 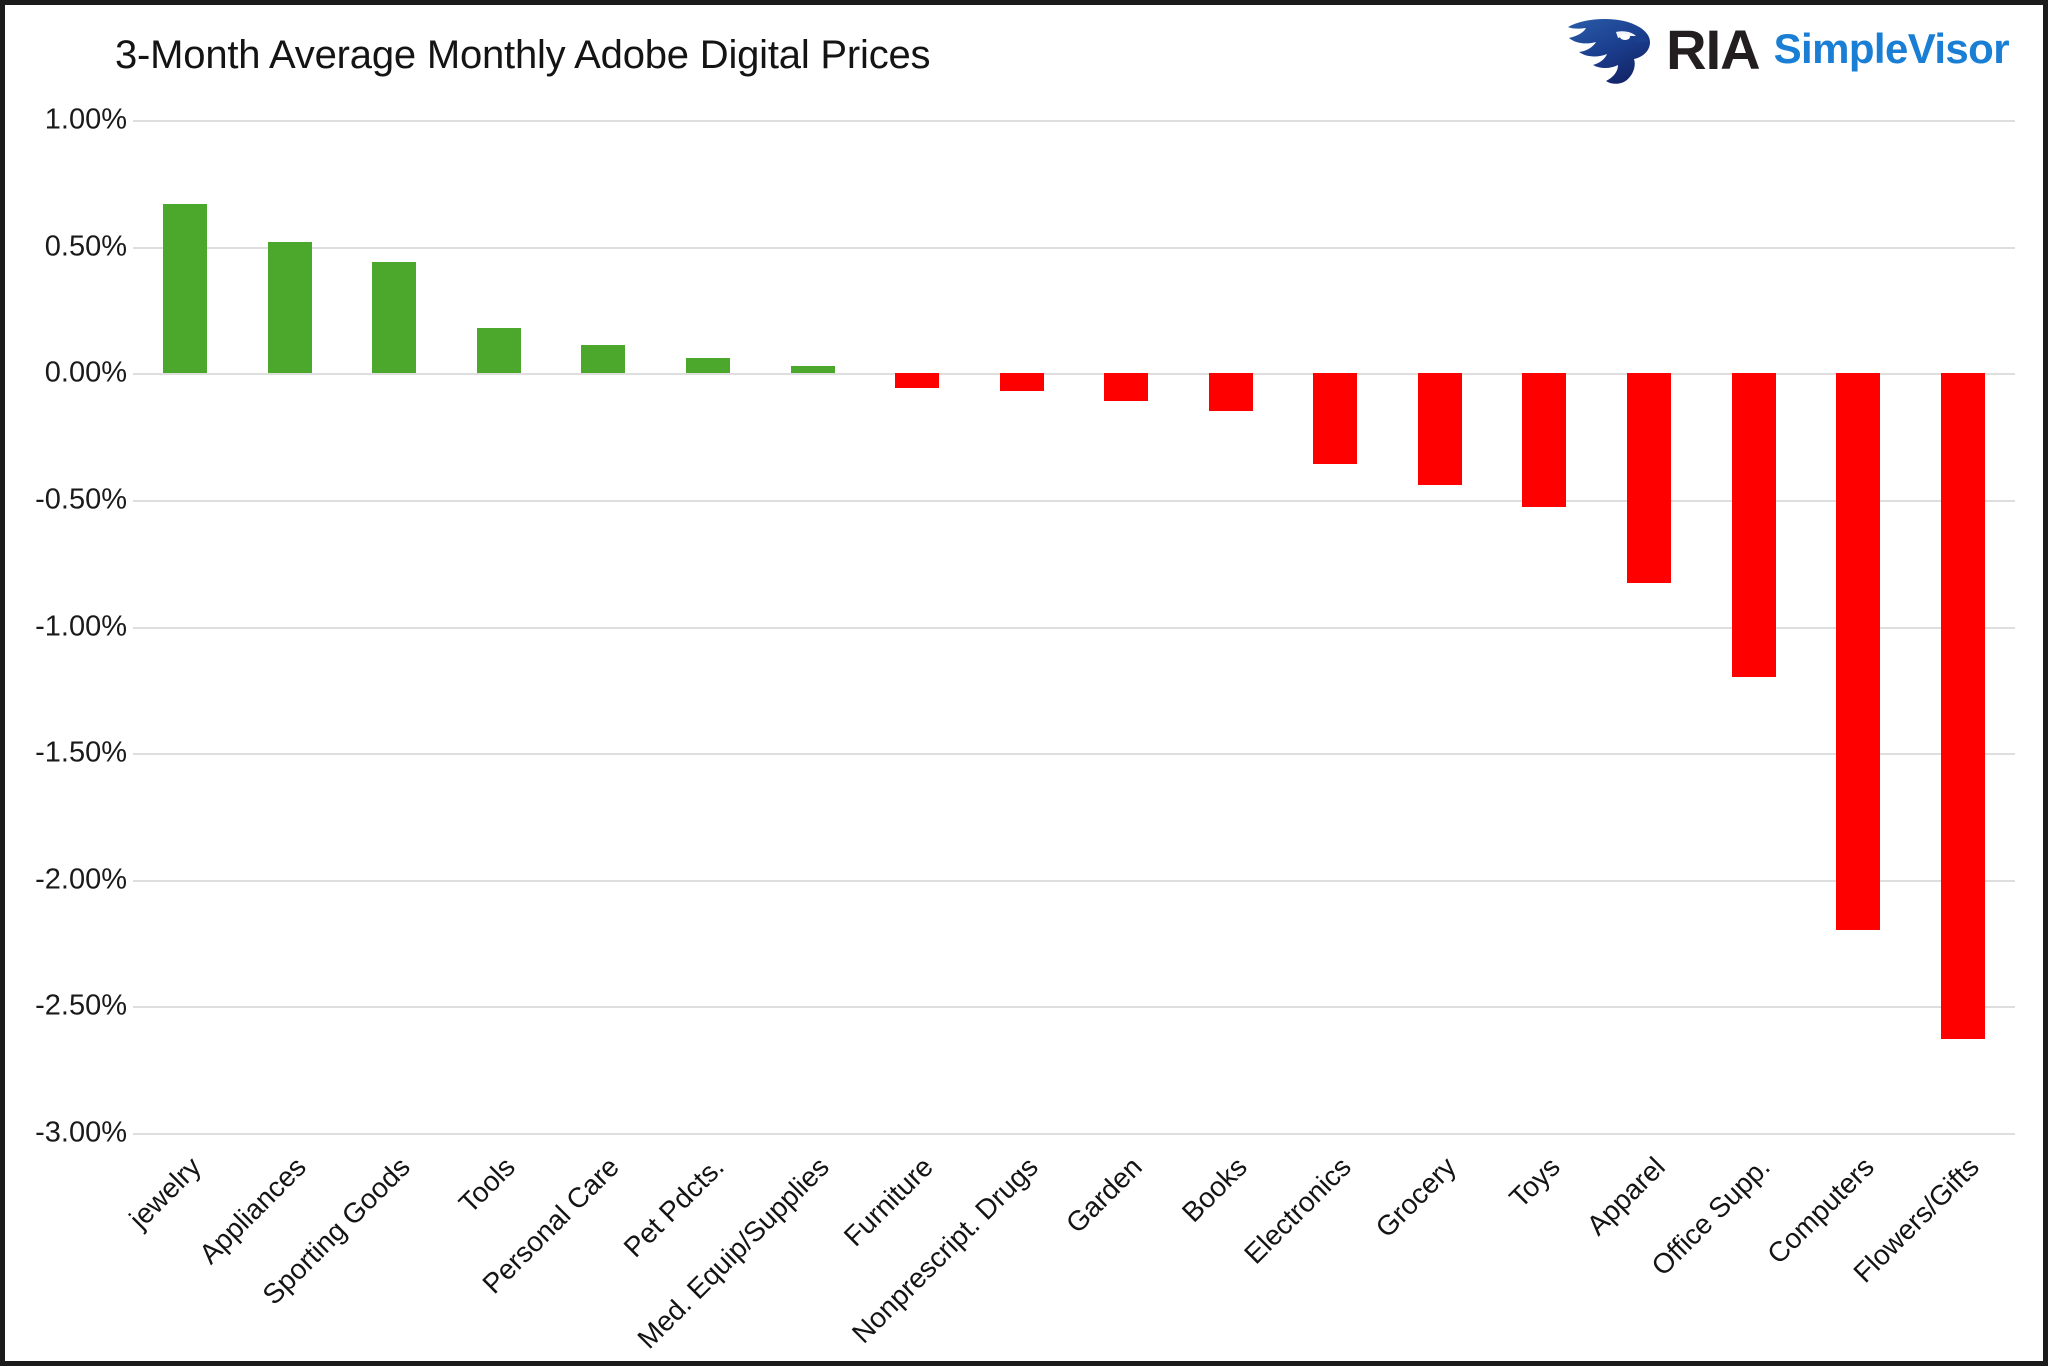 What do you see at coordinates (1214, 1189) in the screenshot?
I see `x-axis-tick-label: Books` at bounding box center [1214, 1189].